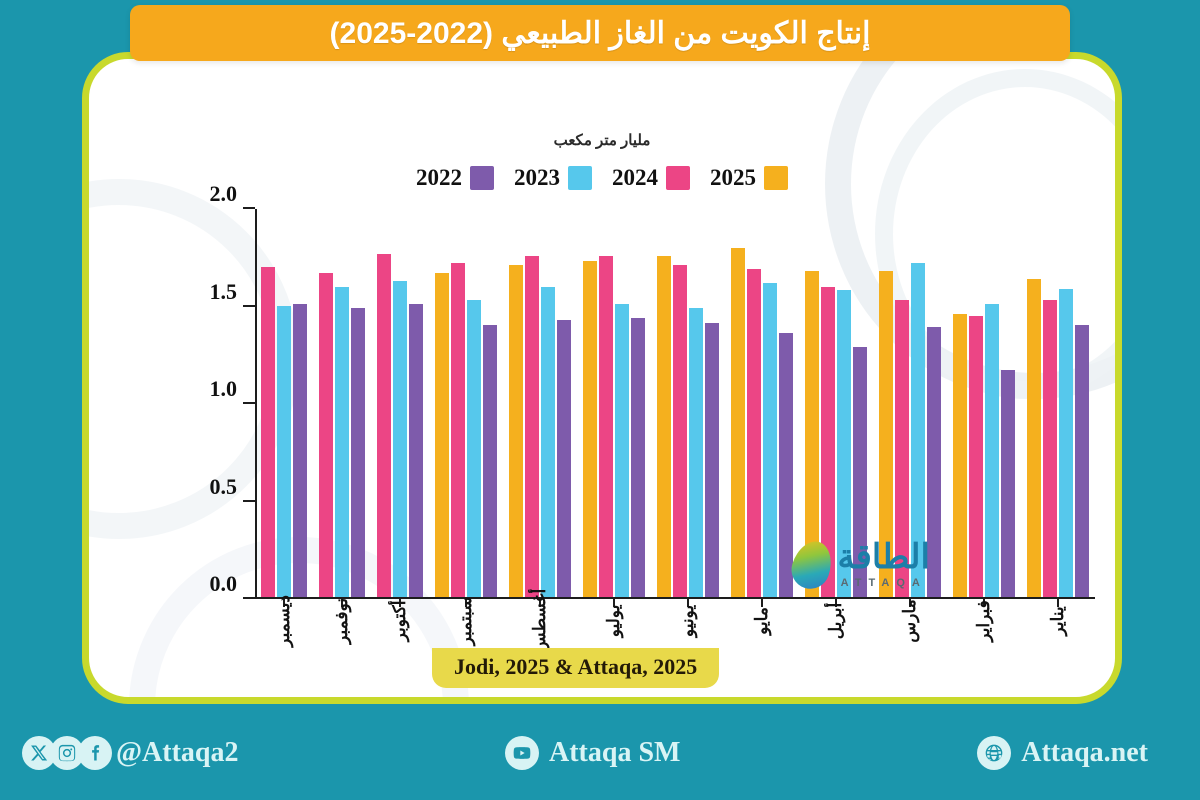  I want to click on bar-2023-أغسطس, so click(548, 441).